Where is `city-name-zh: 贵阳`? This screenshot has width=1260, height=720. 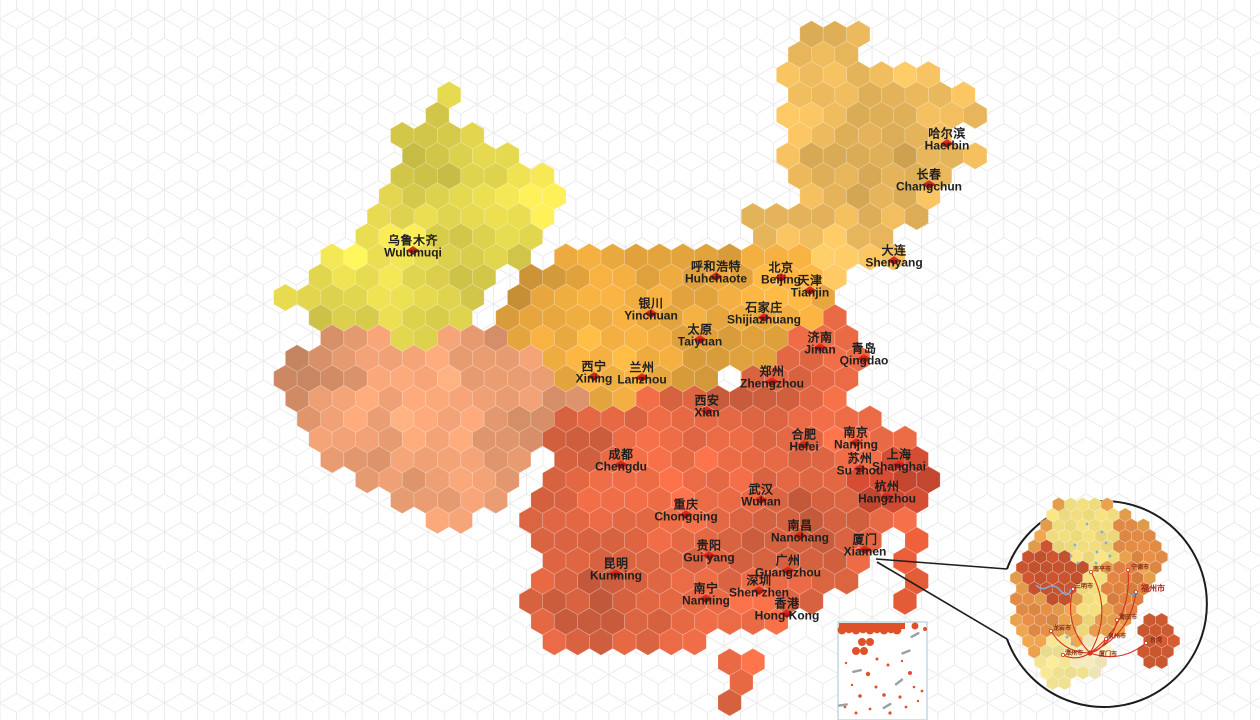 city-name-zh: 贵阳 is located at coordinates (709, 545).